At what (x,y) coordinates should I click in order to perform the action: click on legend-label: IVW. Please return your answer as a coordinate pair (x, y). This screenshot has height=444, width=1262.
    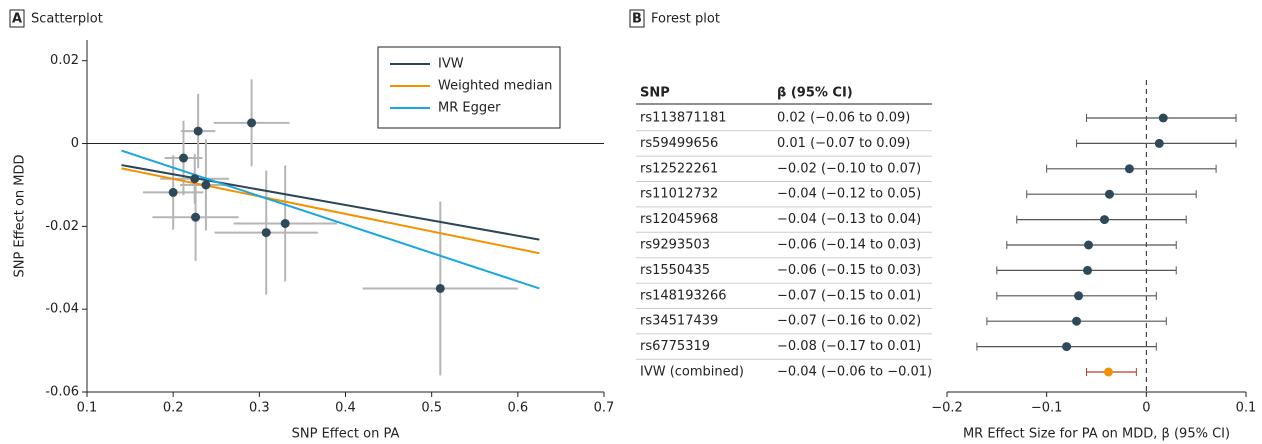
    Looking at the image, I should click on (451, 64).